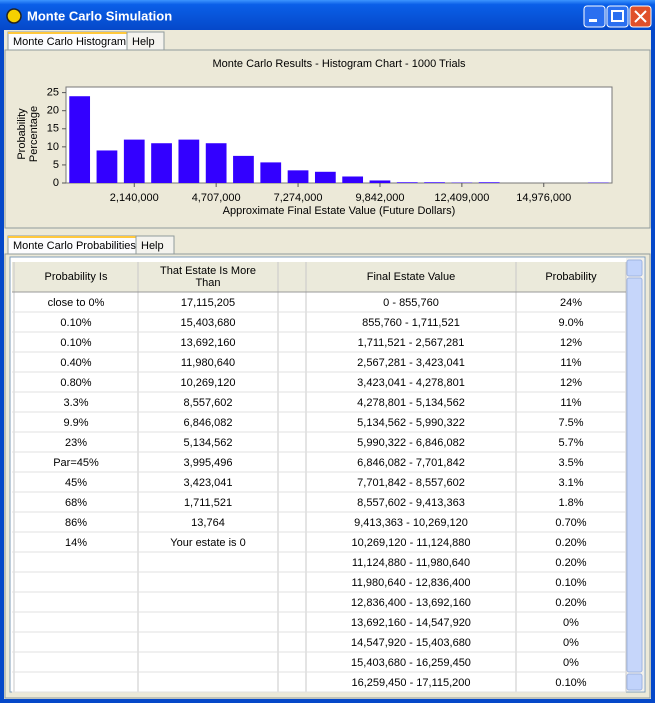 This screenshot has width=655, height=703. What do you see at coordinates (570, 503) in the screenshot?
I see `table-cell: 1.8%` at bounding box center [570, 503].